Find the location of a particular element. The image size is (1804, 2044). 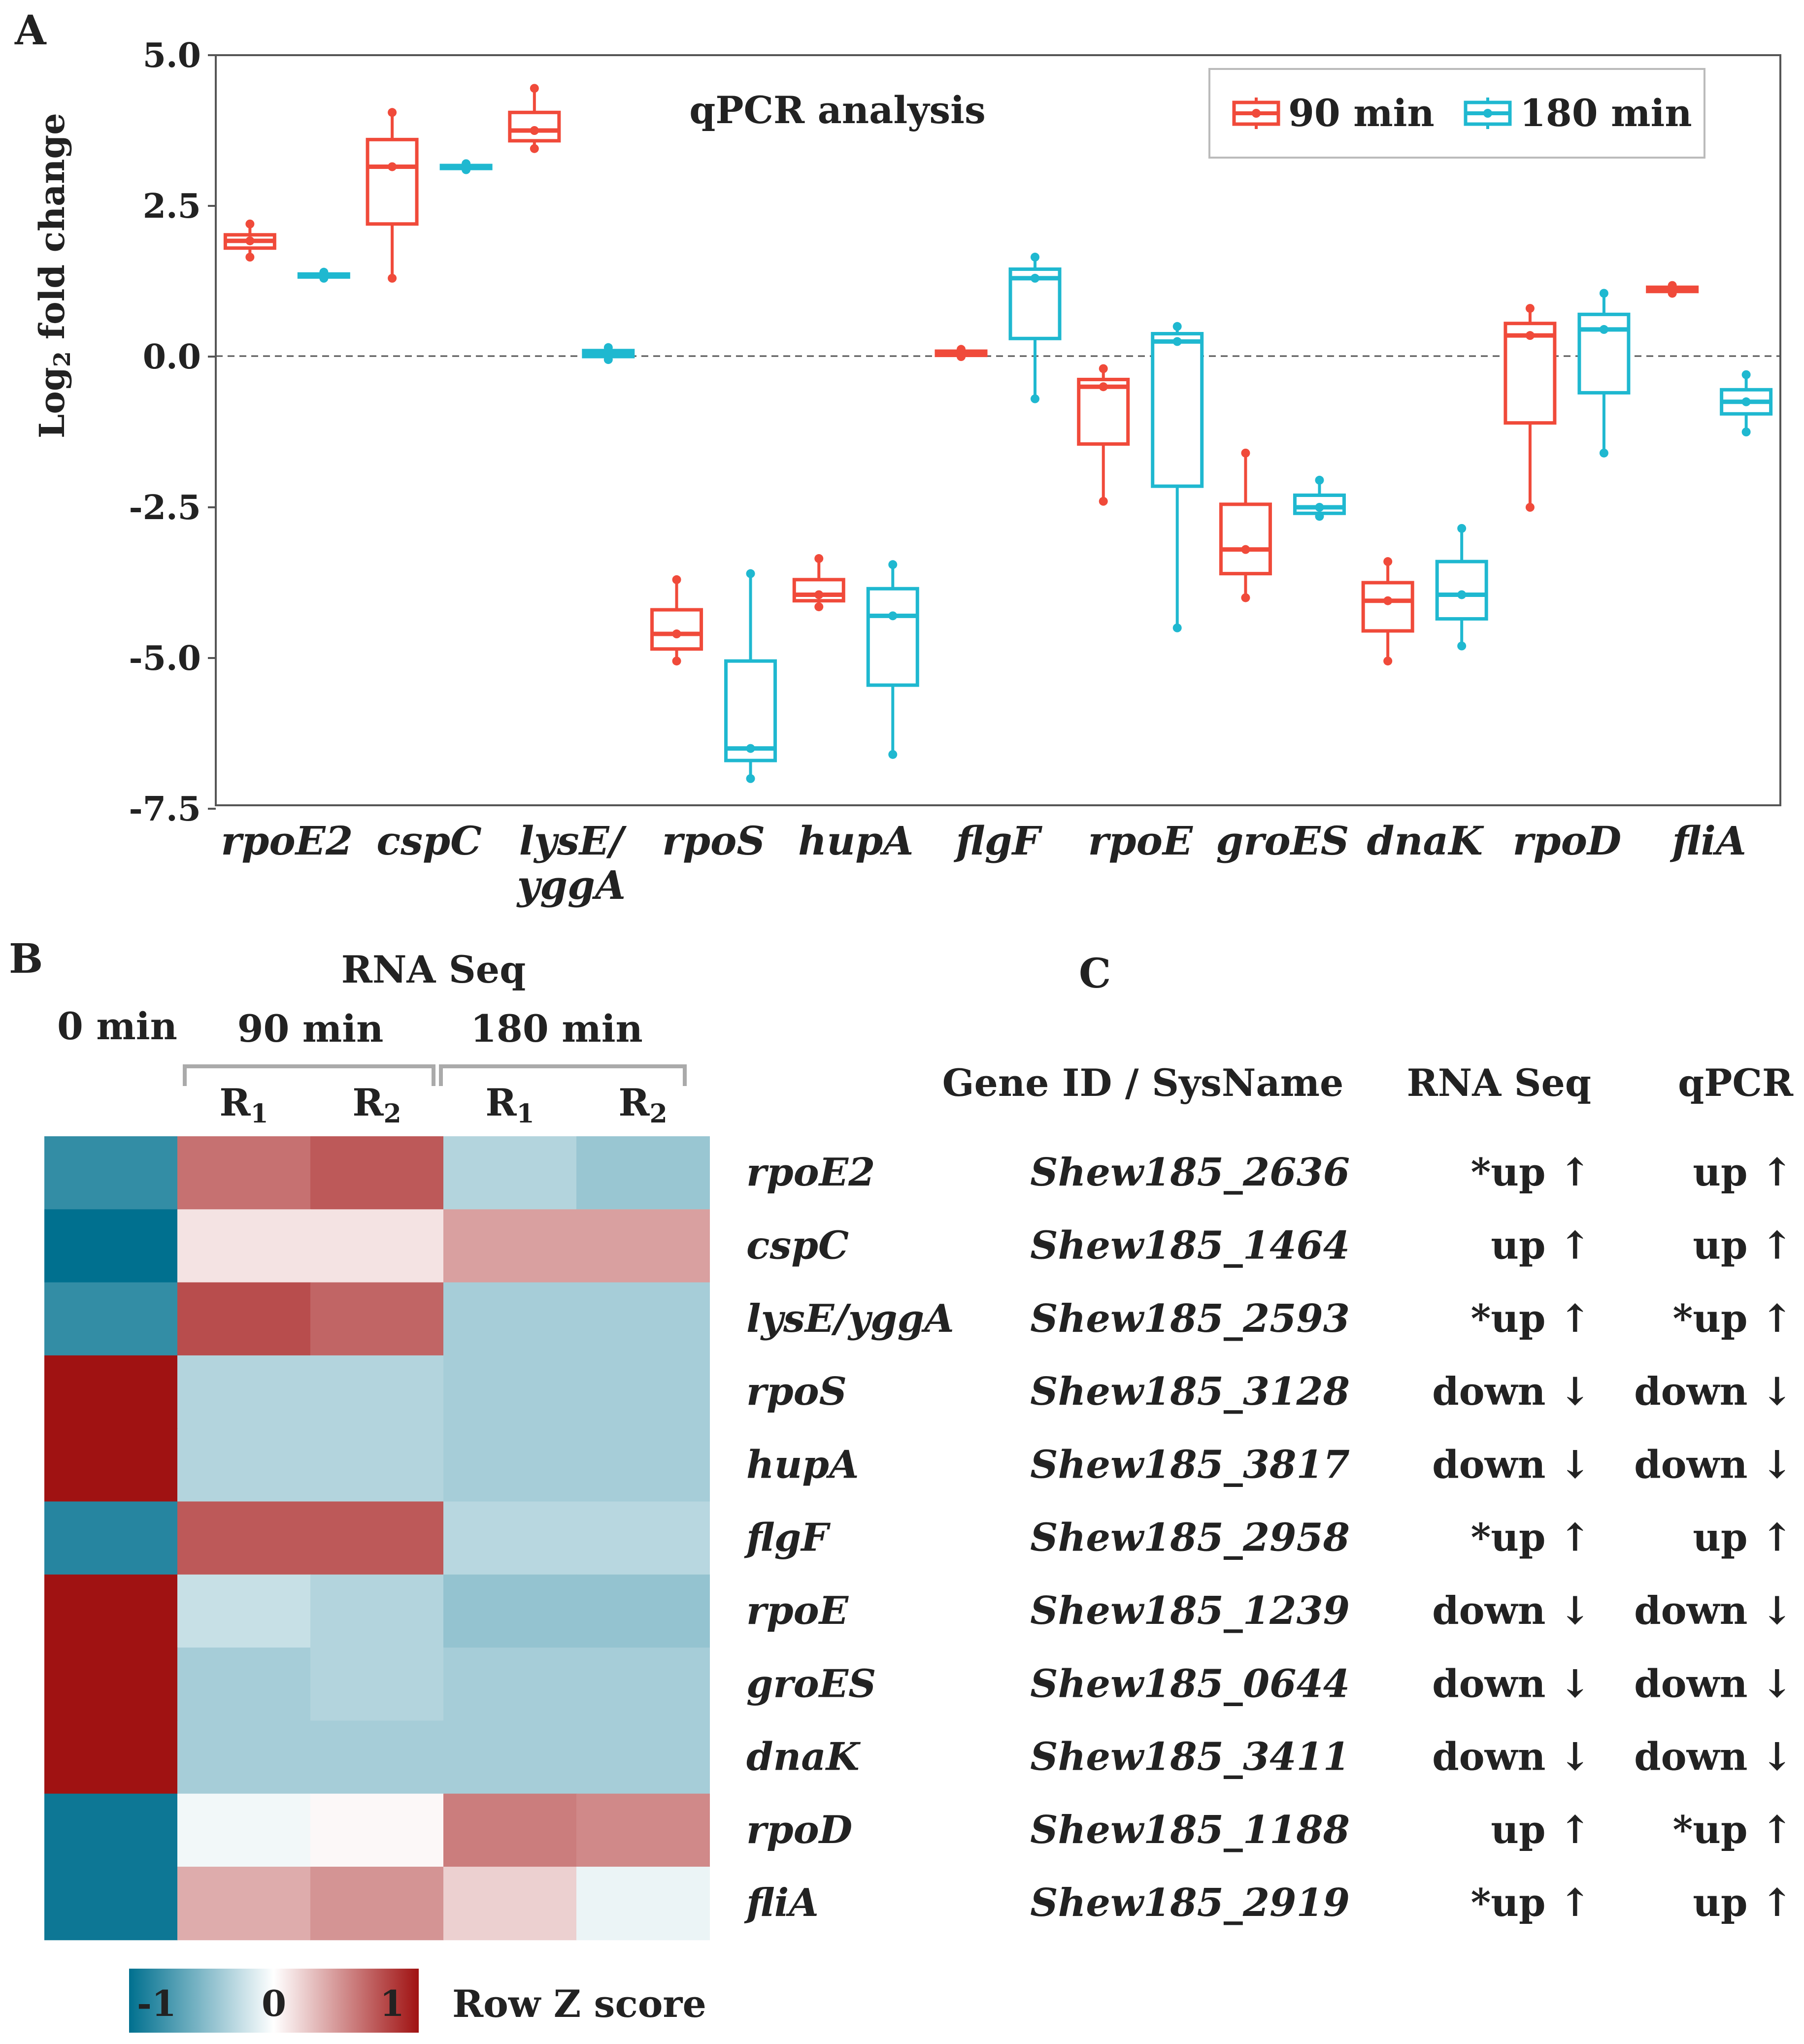

x-tick-label: dnaK is located at coordinates (1425, 841).